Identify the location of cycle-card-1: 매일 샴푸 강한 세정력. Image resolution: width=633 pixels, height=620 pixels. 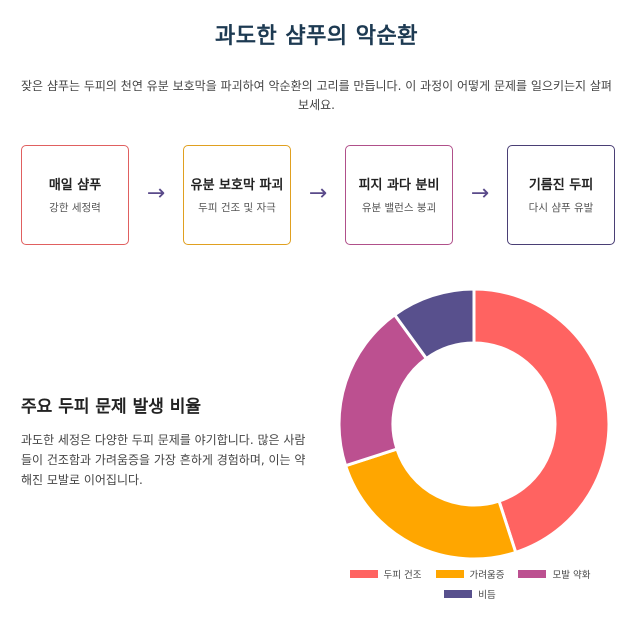
(75, 195).